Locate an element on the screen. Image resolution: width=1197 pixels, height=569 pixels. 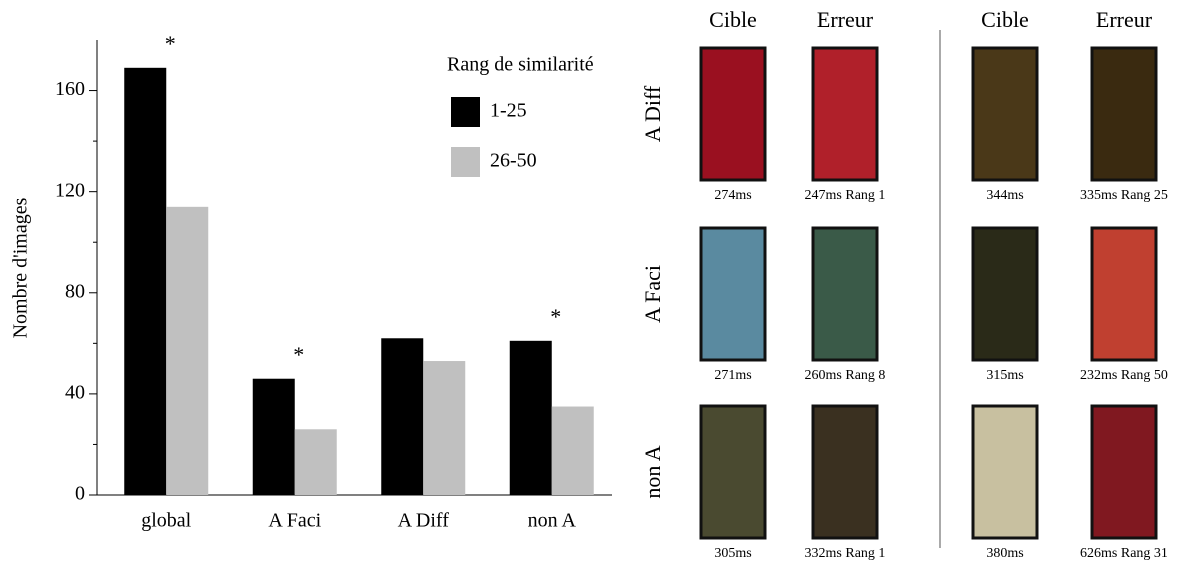
caption: 260ms Rang 8 is located at coordinates (845, 375).